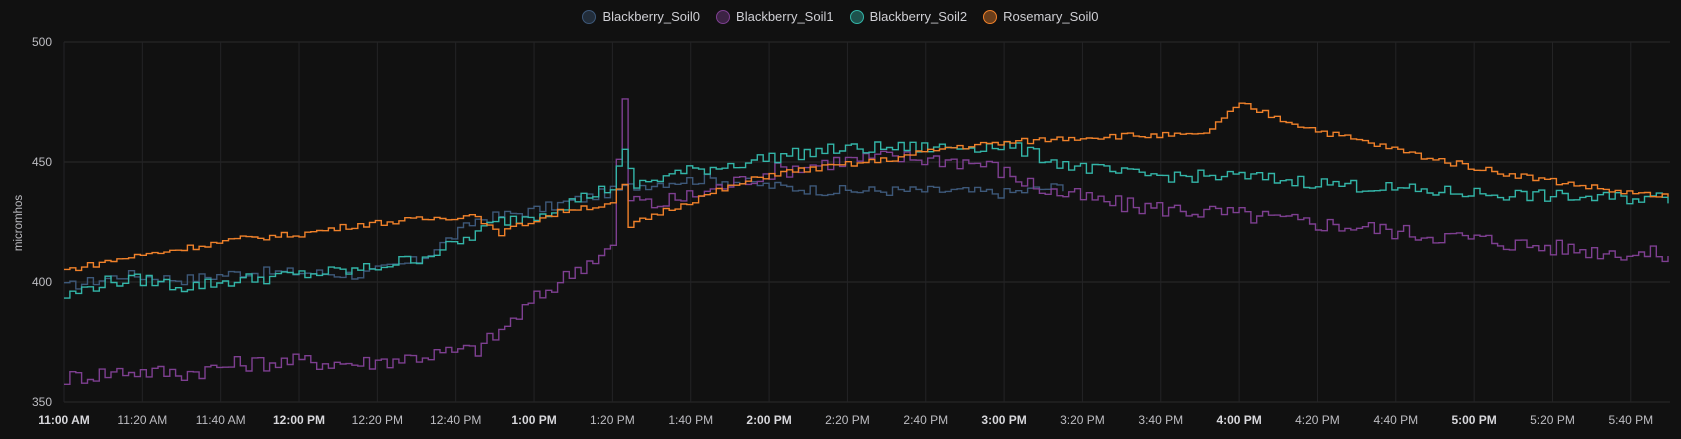 The width and height of the screenshot is (1681, 439). What do you see at coordinates (19, 223) in the screenshot?
I see `y-axis-label: micromhos` at bounding box center [19, 223].